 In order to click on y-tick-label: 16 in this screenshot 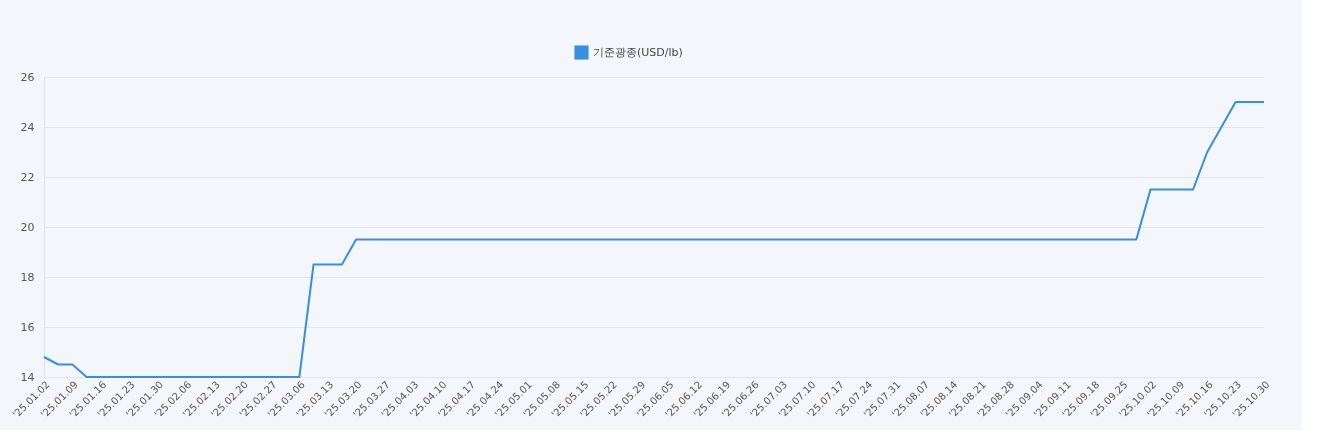, I will do `click(27, 327)`.